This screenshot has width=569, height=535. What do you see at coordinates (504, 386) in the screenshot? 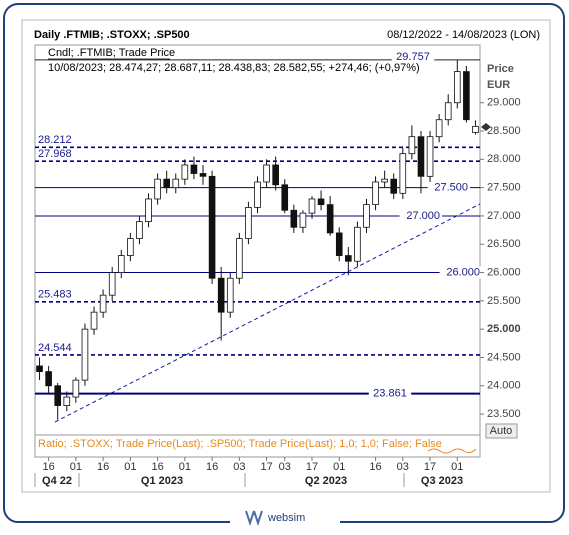
I see `y-tick-label: 24.000` at bounding box center [504, 386].